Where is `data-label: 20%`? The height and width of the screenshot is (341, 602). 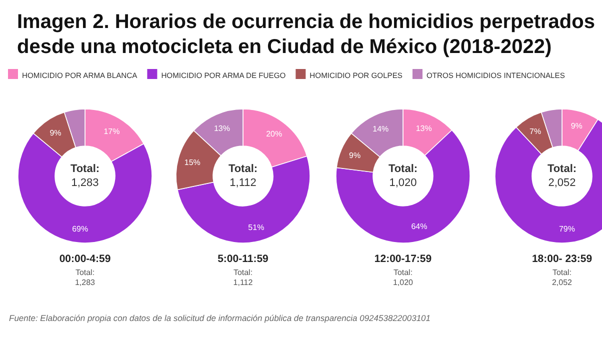 data-label: 20% is located at coordinates (274, 134).